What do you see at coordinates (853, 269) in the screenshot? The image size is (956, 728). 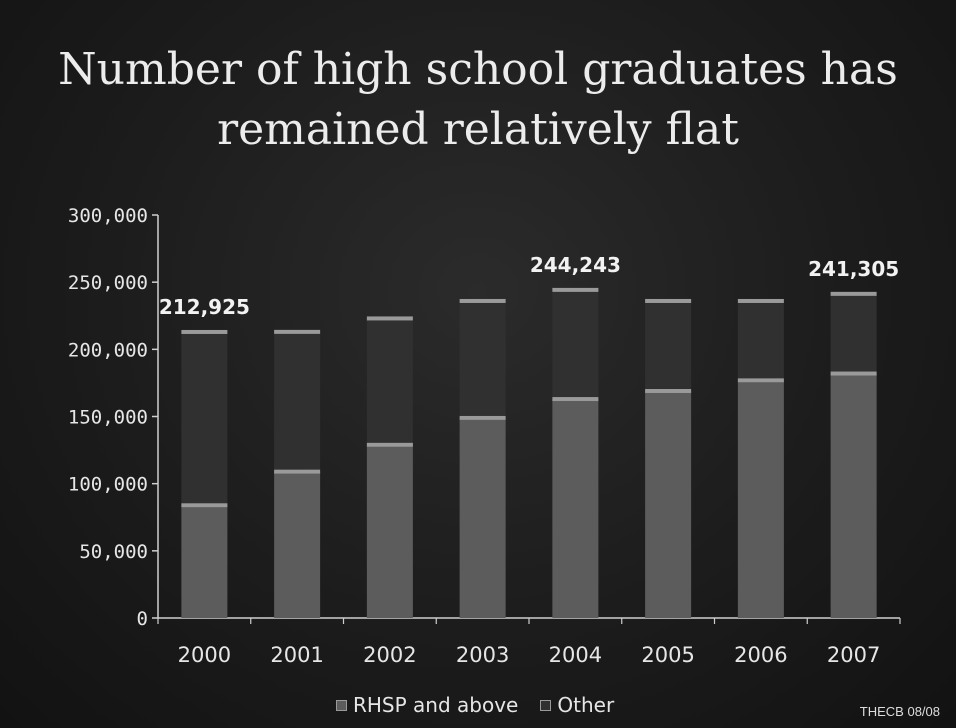 I see `data-label-2007: 241,305` at bounding box center [853, 269].